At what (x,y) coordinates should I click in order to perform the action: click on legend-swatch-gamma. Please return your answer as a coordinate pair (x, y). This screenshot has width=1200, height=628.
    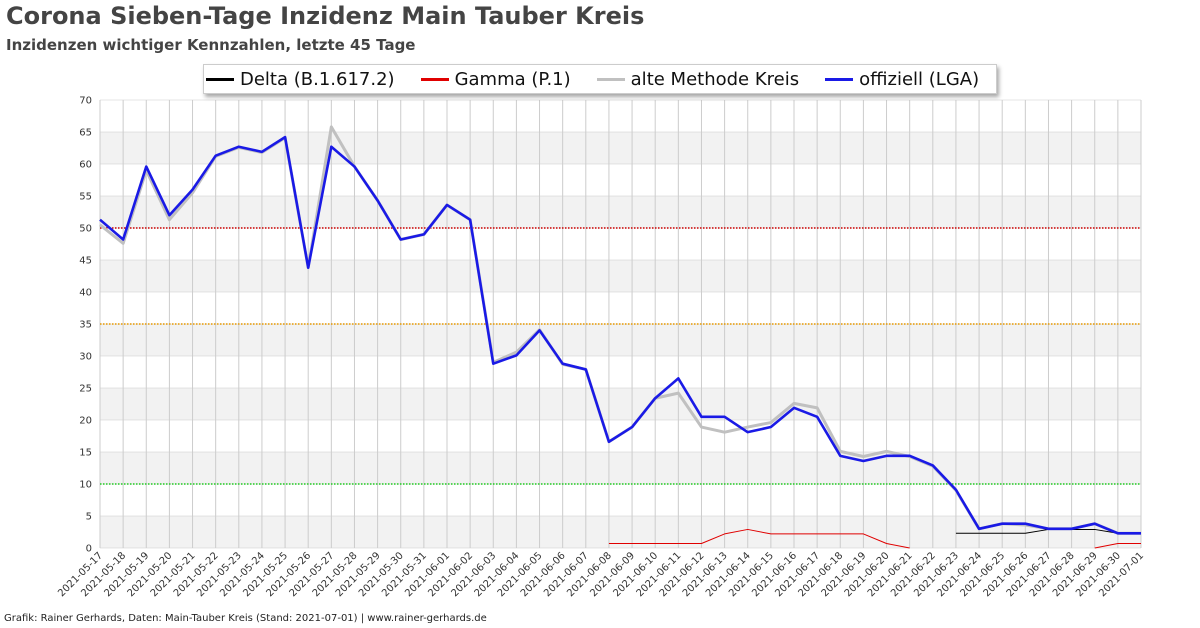
    Looking at the image, I should click on (434, 79).